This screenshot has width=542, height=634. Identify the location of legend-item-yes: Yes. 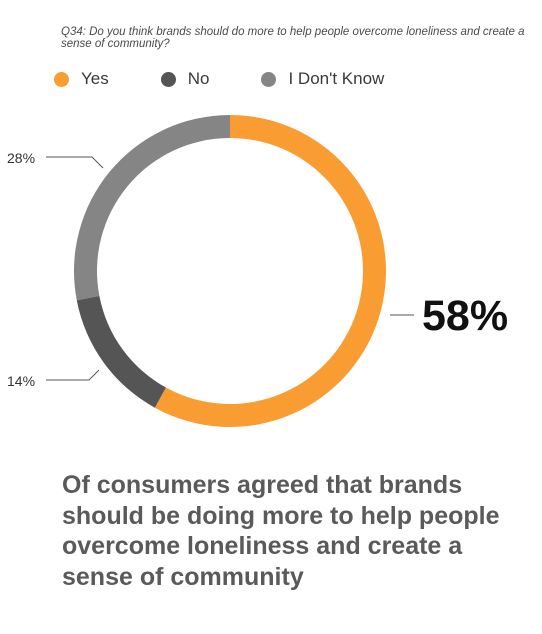
(81, 79).